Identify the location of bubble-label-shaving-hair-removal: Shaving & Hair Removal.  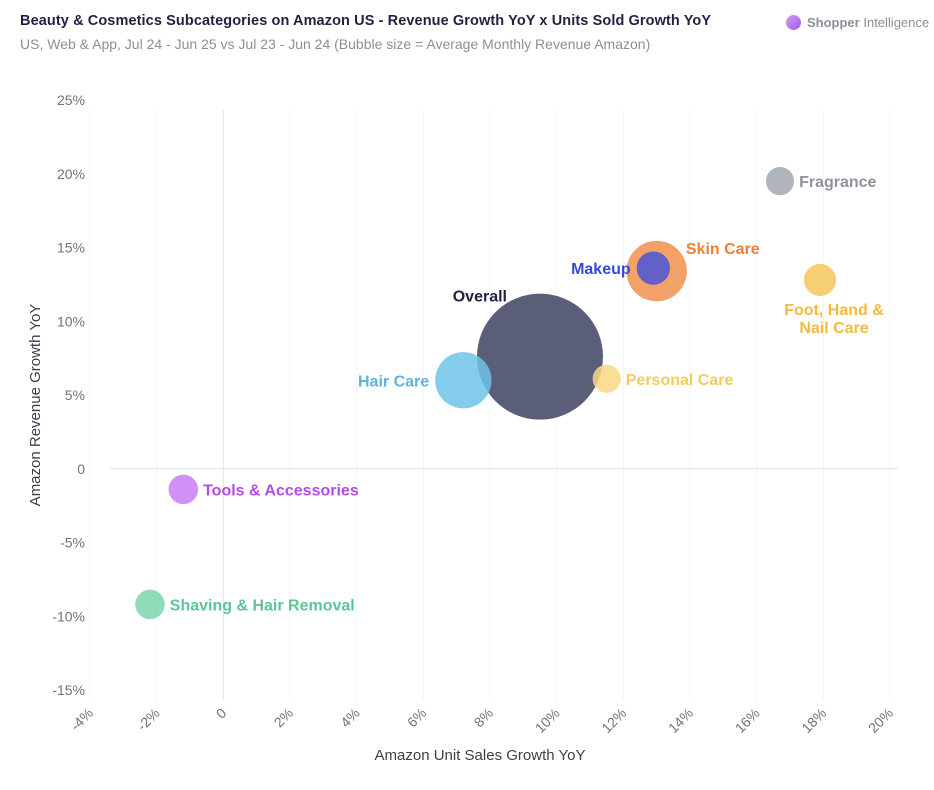
(262, 605).